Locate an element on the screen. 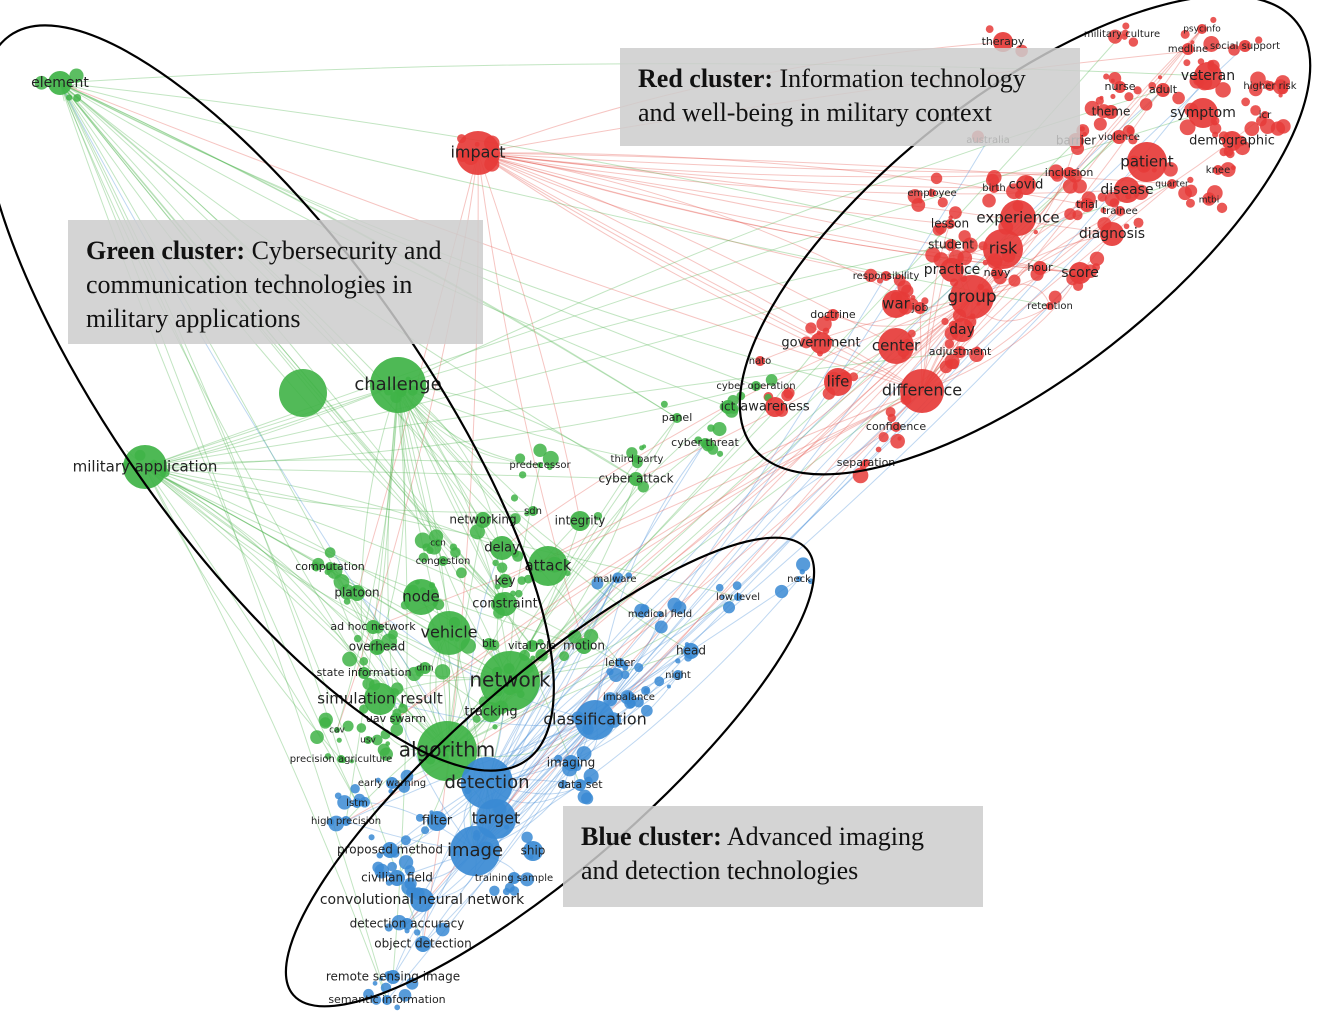 This screenshot has height=1032, width=1327. node-label: higher risk is located at coordinates (1269, 86).